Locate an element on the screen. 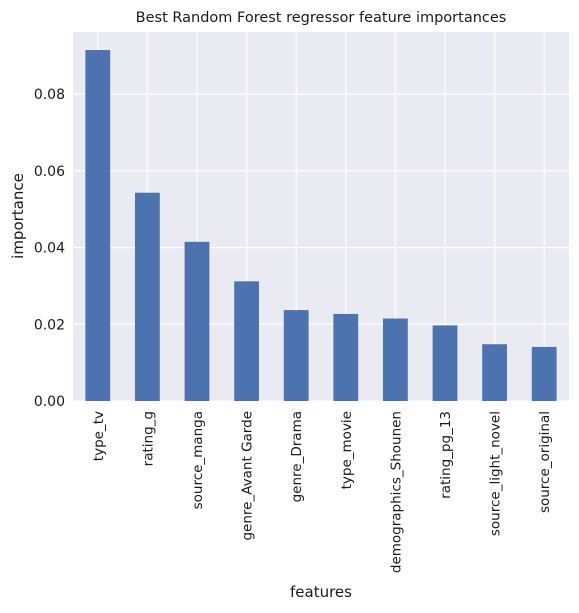 This screenshot has height=613, width=579. bar-source-manga is located at coordinates (197, 321).